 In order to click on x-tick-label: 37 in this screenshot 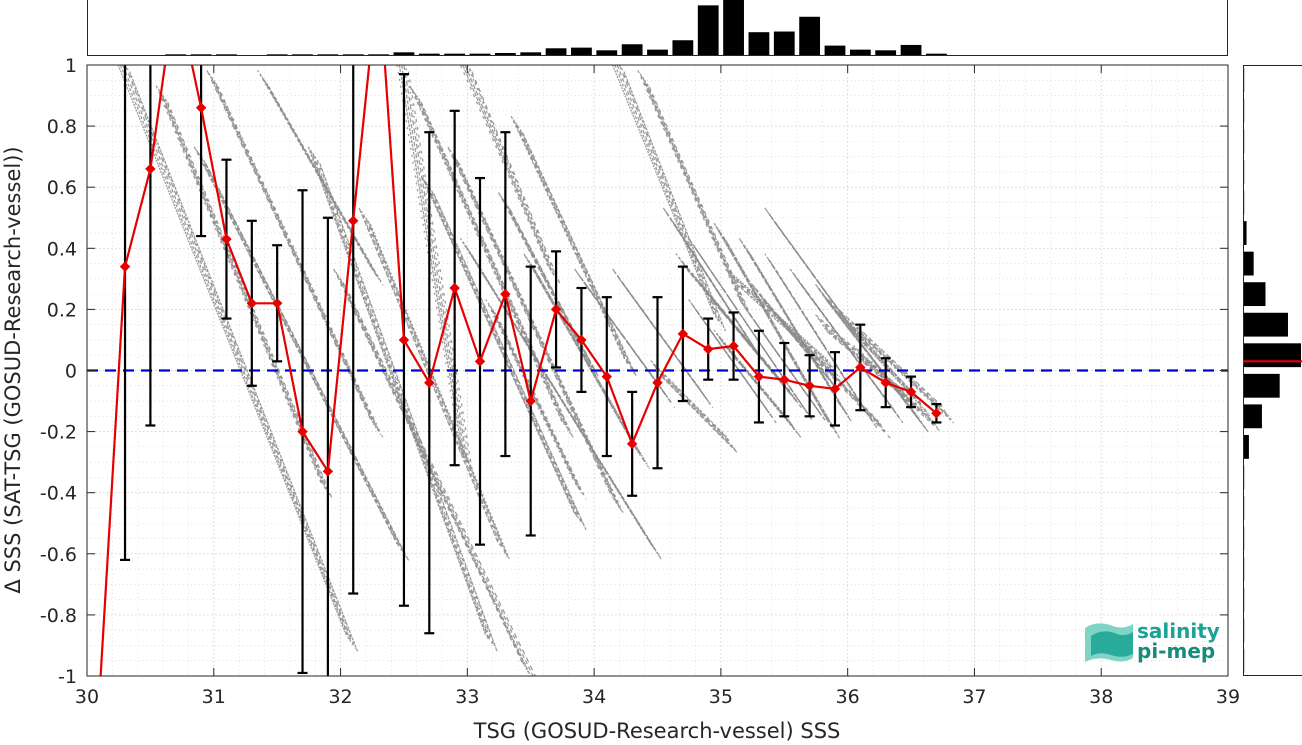, I will do `click(974, 697)`.